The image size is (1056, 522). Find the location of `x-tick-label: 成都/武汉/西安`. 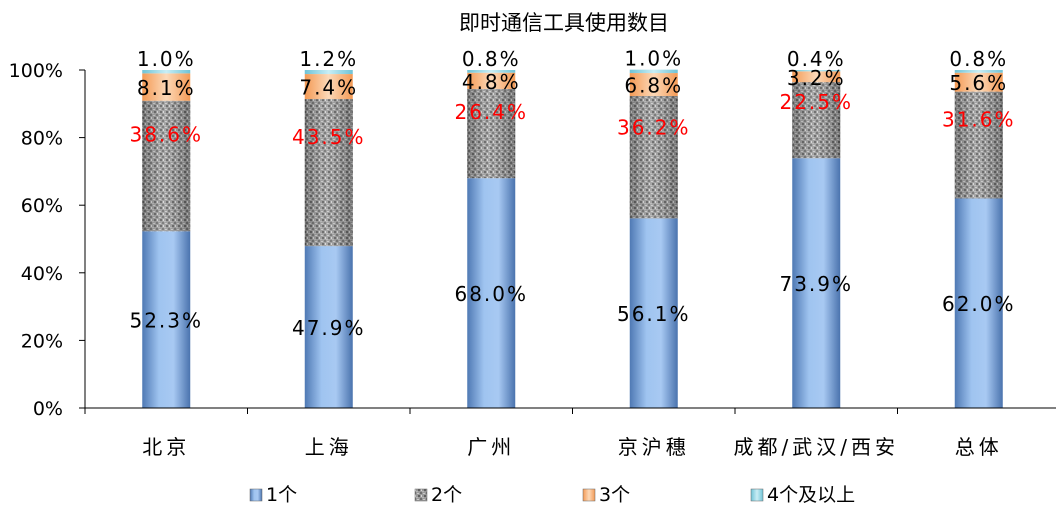

x-tick-label: 成都/武汉/西安 is located at coordinates (816, 447).